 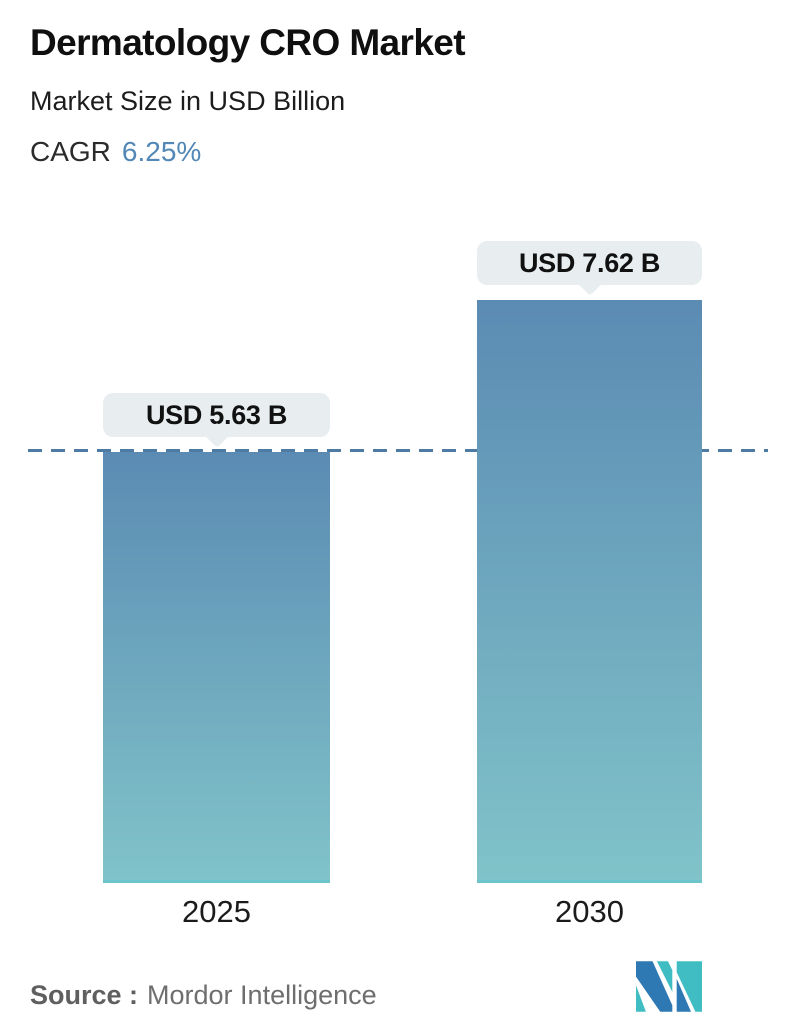 I want to click on source-value: Mordor Intelligence, so click(x=262, y=995).